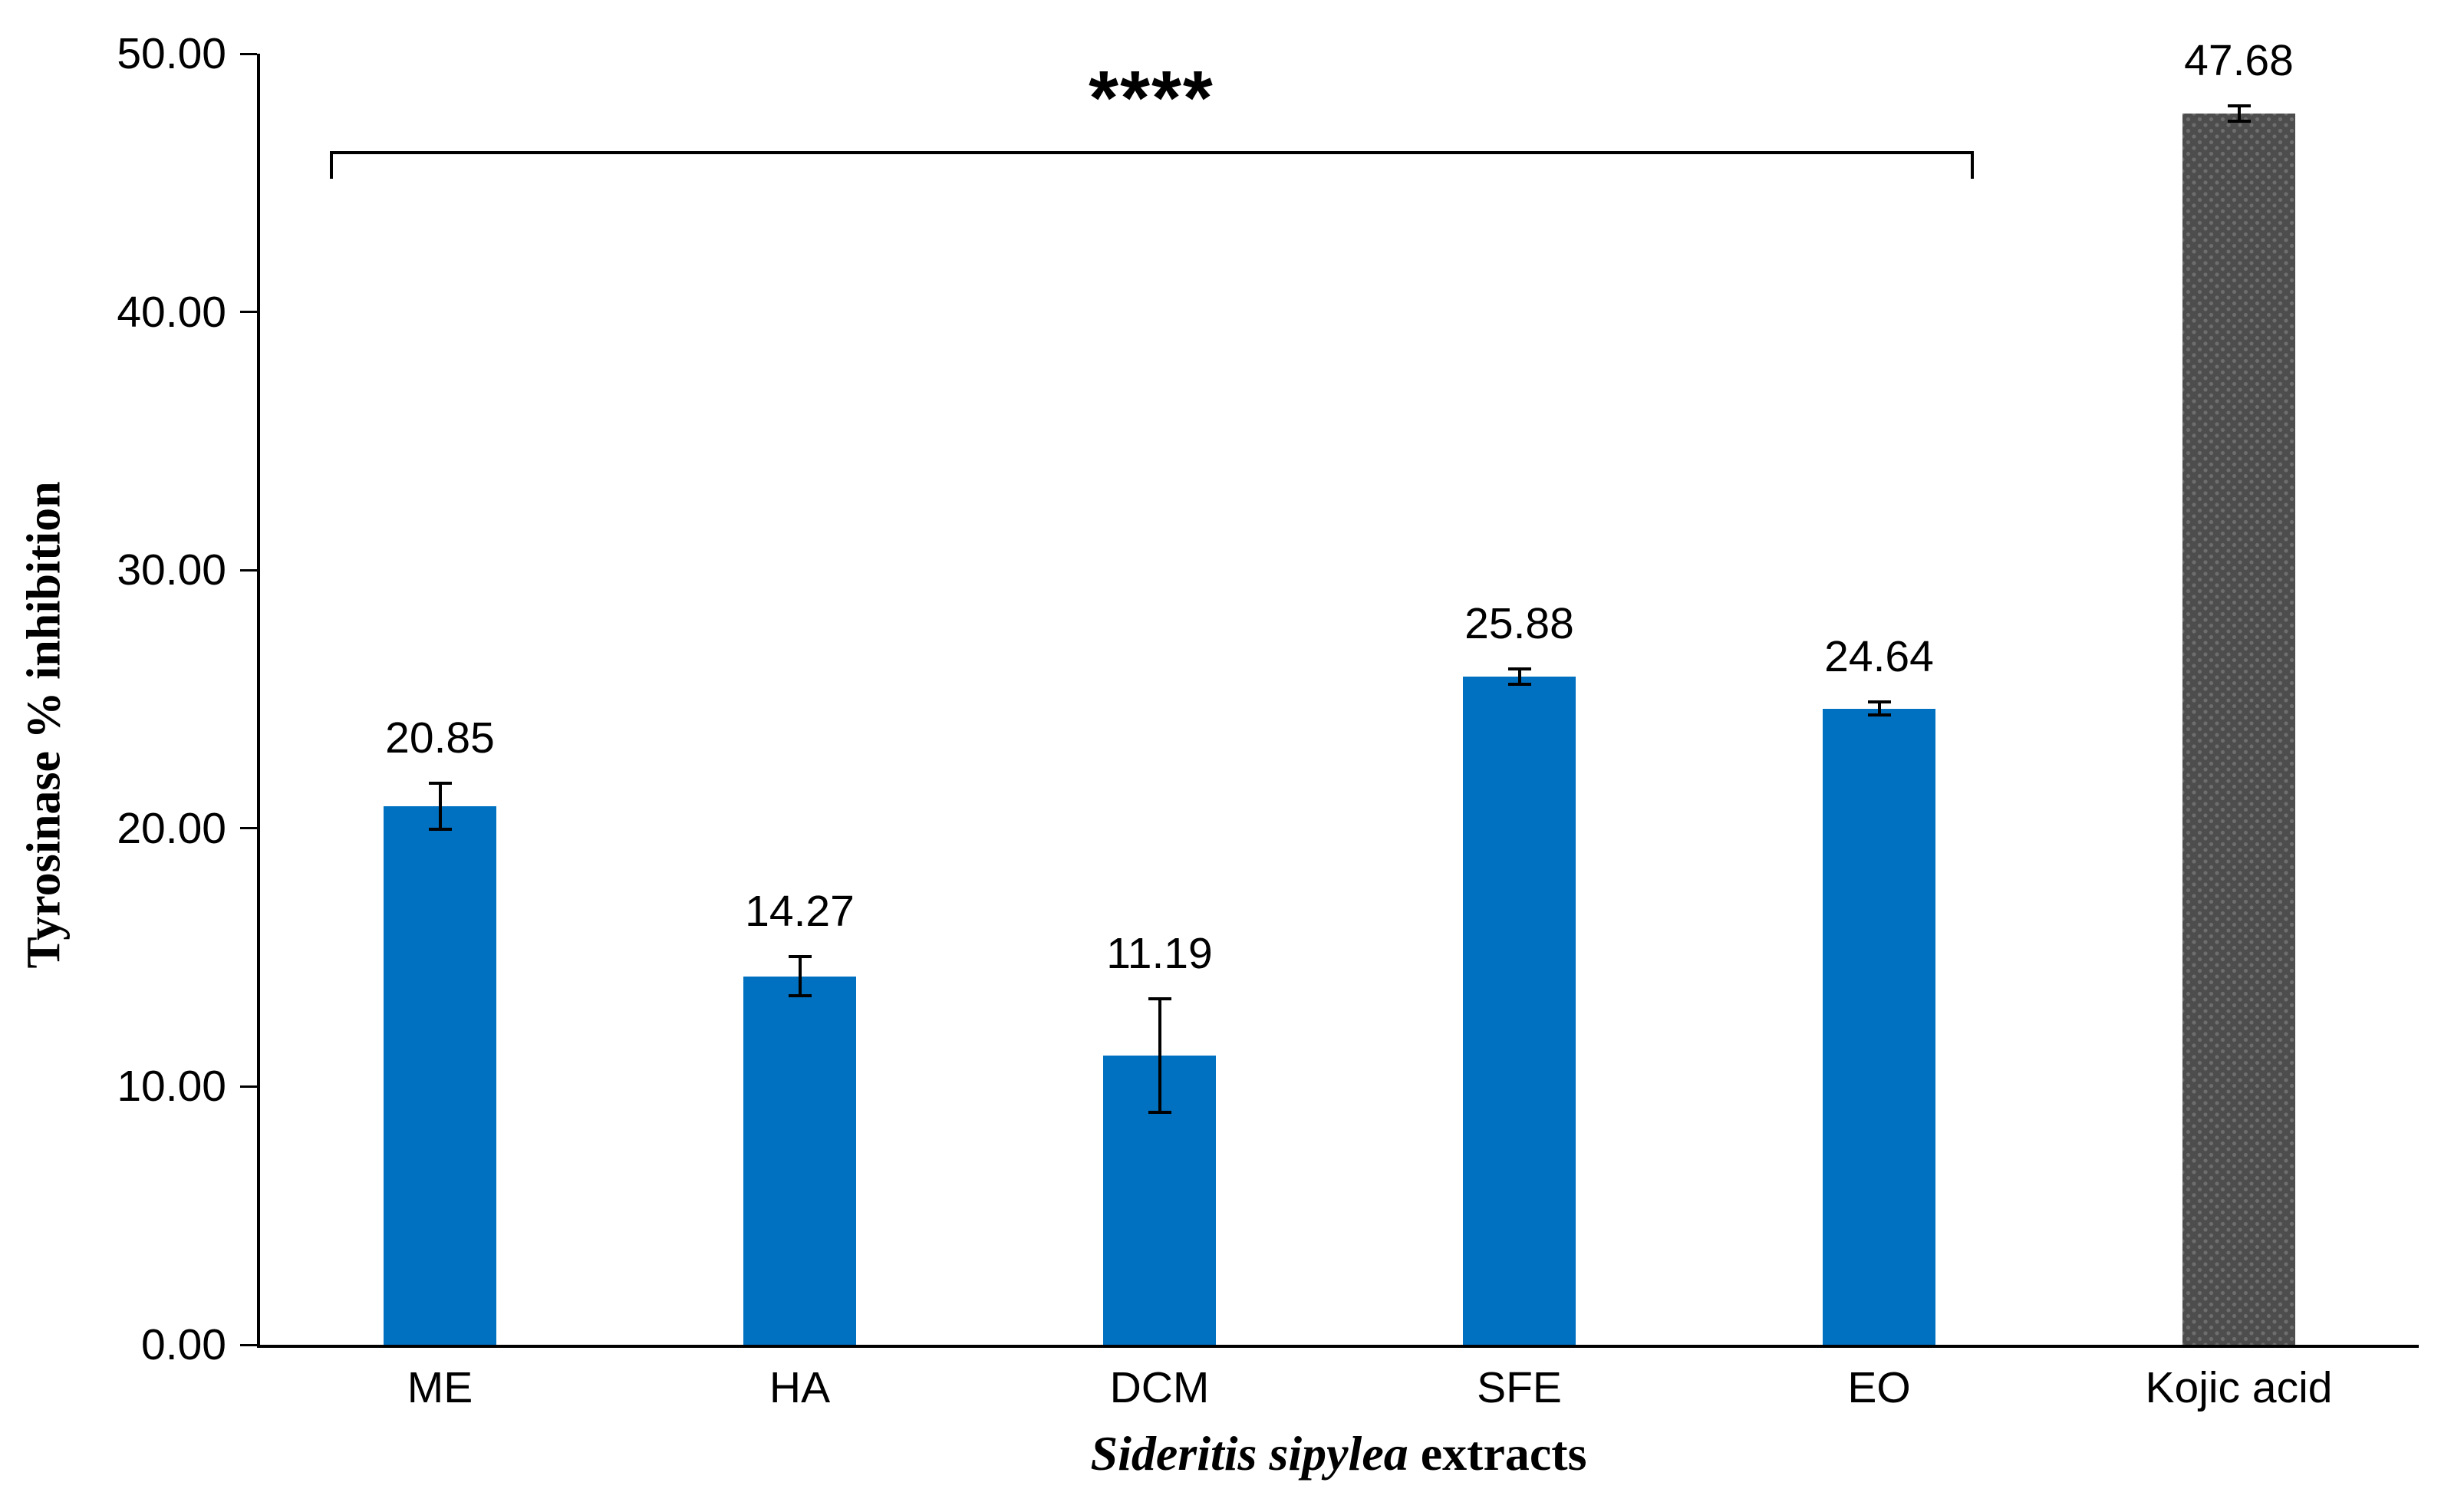 The height and width of the screenshot is (1512, 2441). I want to click on x-category-label: HA, so click(800, 1387).